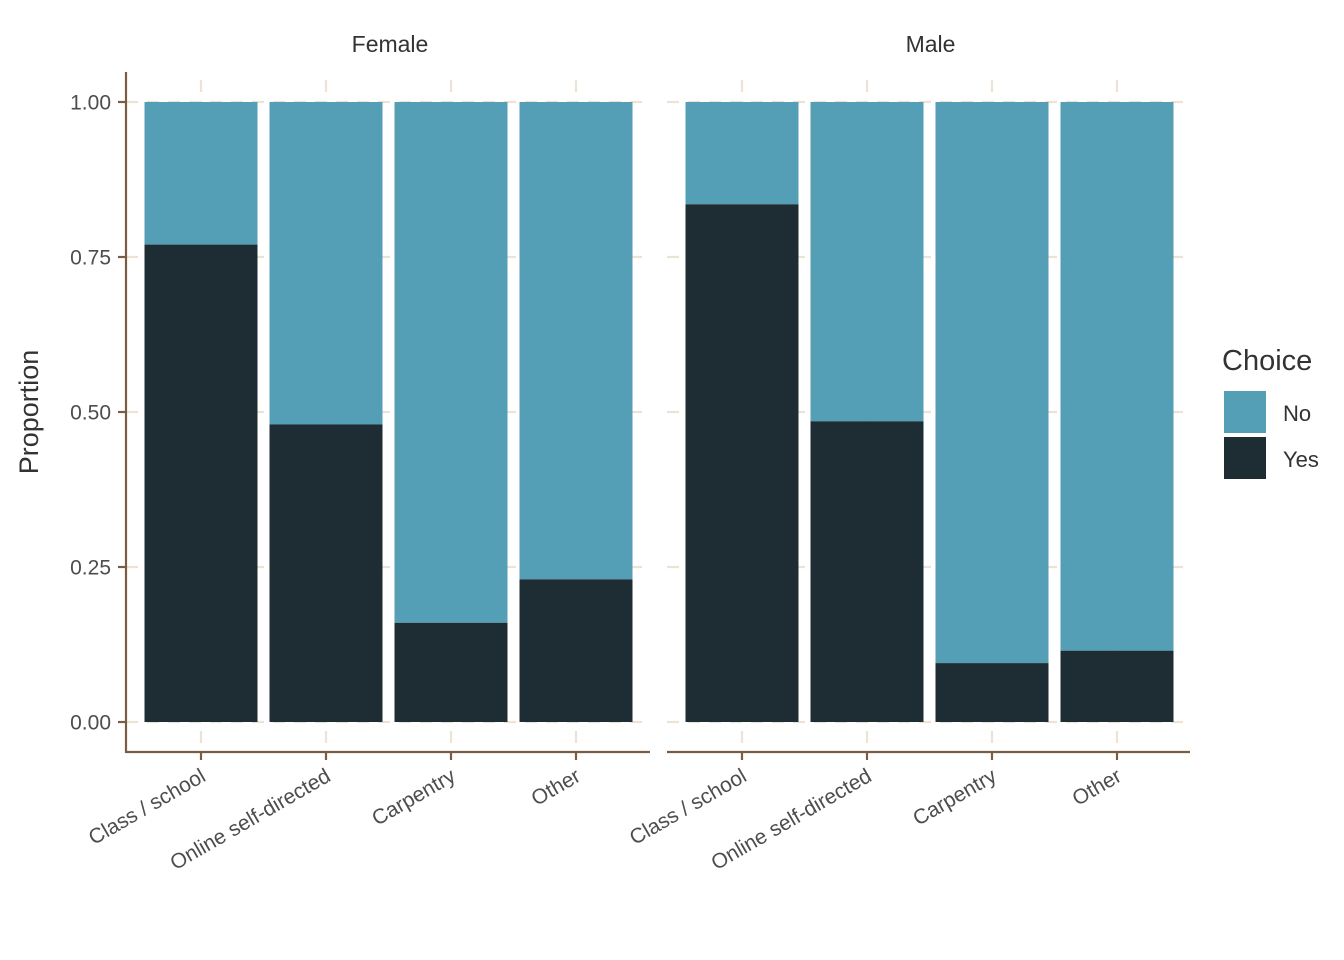 The image size is (1344, 960). I want to click on x-tick-label-male-2: Carpentry, so click(955, 797).